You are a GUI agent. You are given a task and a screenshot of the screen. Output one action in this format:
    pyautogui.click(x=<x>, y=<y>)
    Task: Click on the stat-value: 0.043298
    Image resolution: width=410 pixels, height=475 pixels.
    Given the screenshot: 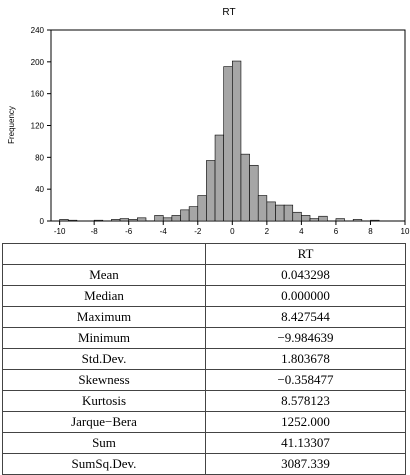 What is the action you would take?
    pyautogui.click(x=305, y=275)
    